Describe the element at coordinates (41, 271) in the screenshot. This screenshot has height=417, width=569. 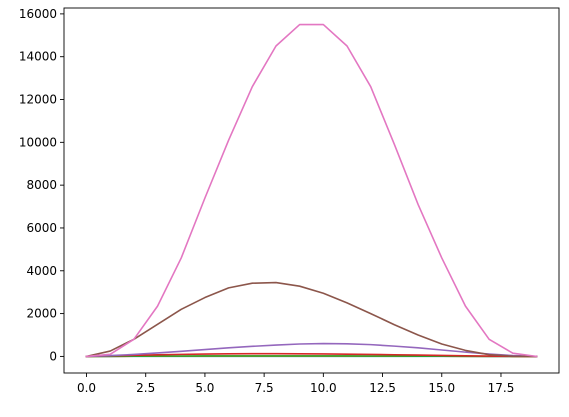
I see `y-tick-label: 4000` at that location.